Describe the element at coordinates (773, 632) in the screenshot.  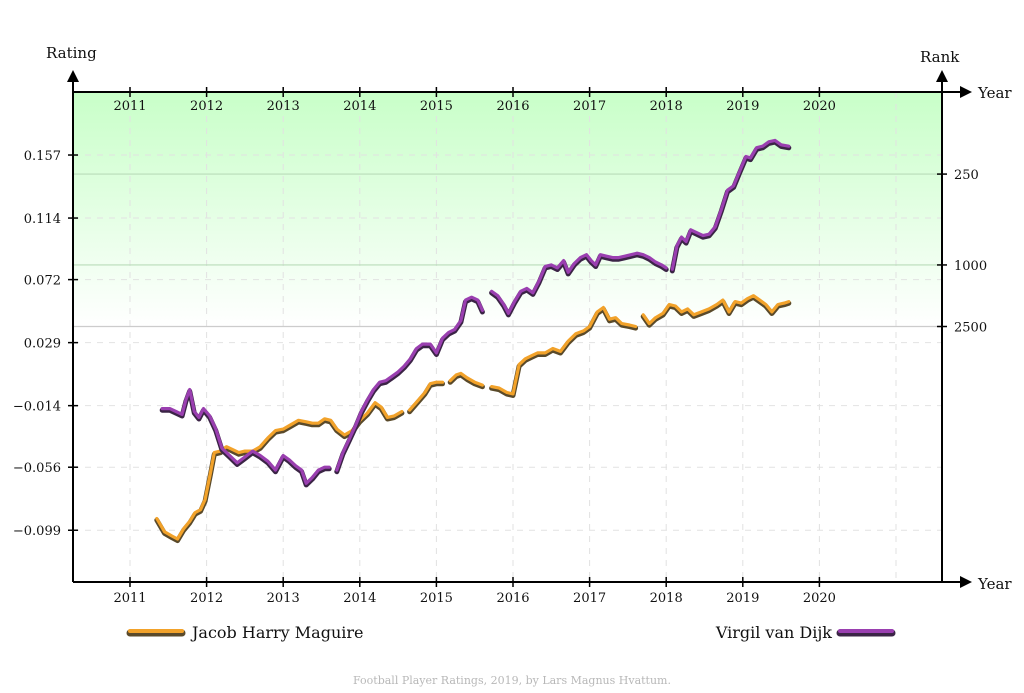
I see `legend-label-vandijk: Virgil van Dijk` at that location.